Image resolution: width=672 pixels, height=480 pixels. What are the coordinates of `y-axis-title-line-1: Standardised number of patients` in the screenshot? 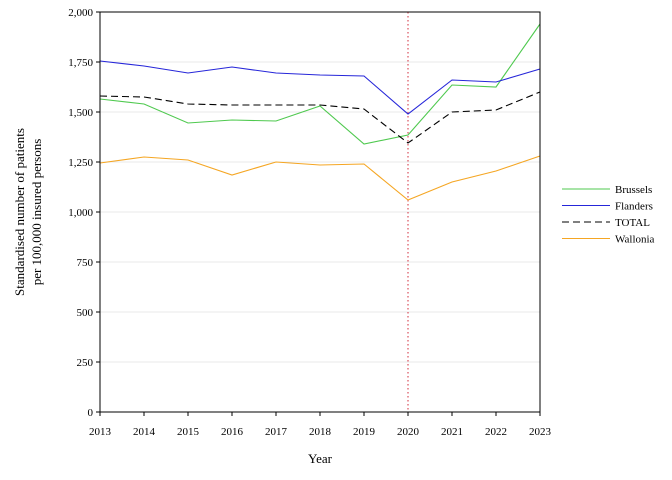 It's located at (19, 212).